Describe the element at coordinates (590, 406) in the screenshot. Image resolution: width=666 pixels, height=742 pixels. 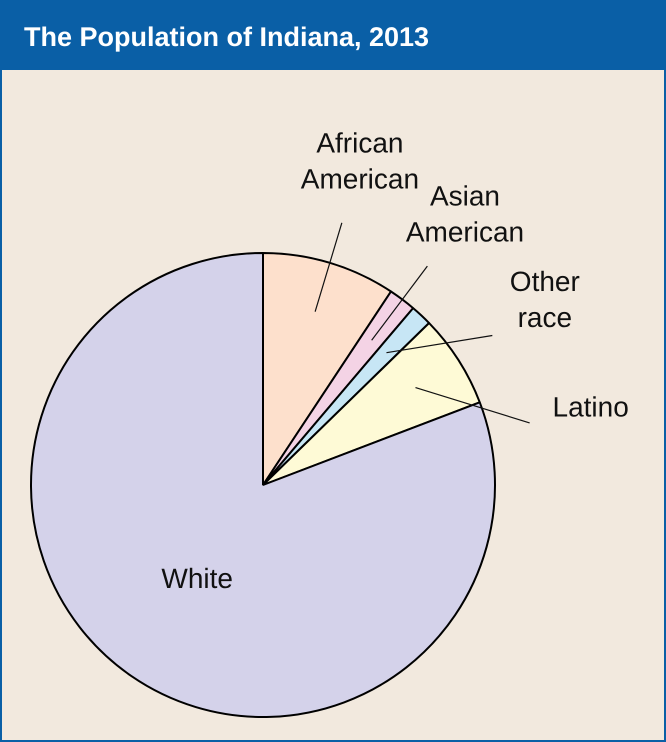
I see `slice-label: Latino` at that location.